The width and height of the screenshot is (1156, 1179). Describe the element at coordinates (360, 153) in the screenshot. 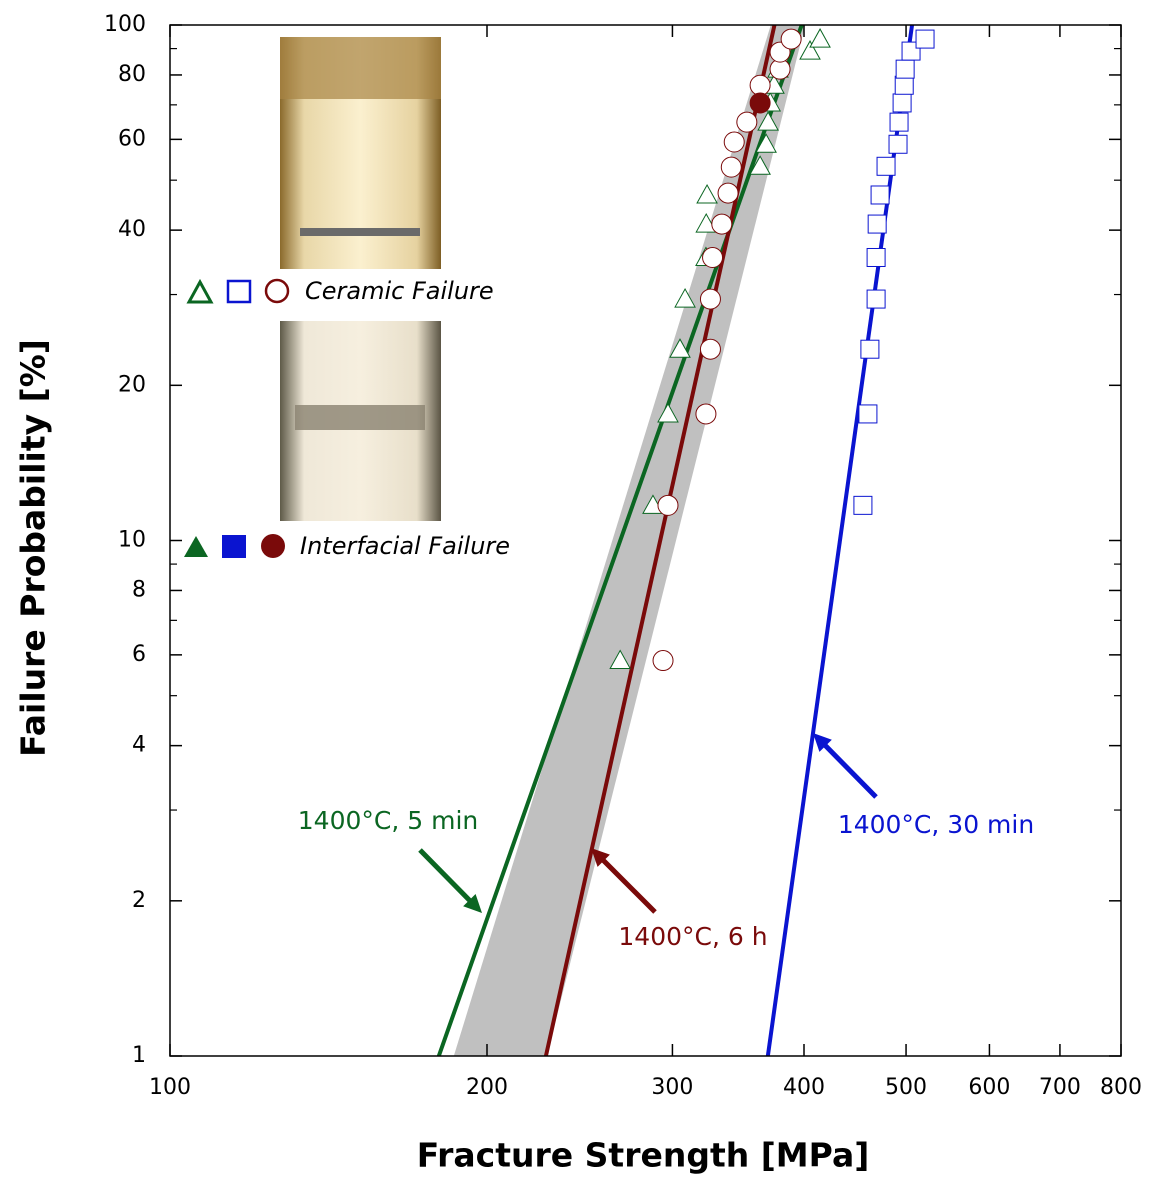

I see `photo-ceramic` at that location.